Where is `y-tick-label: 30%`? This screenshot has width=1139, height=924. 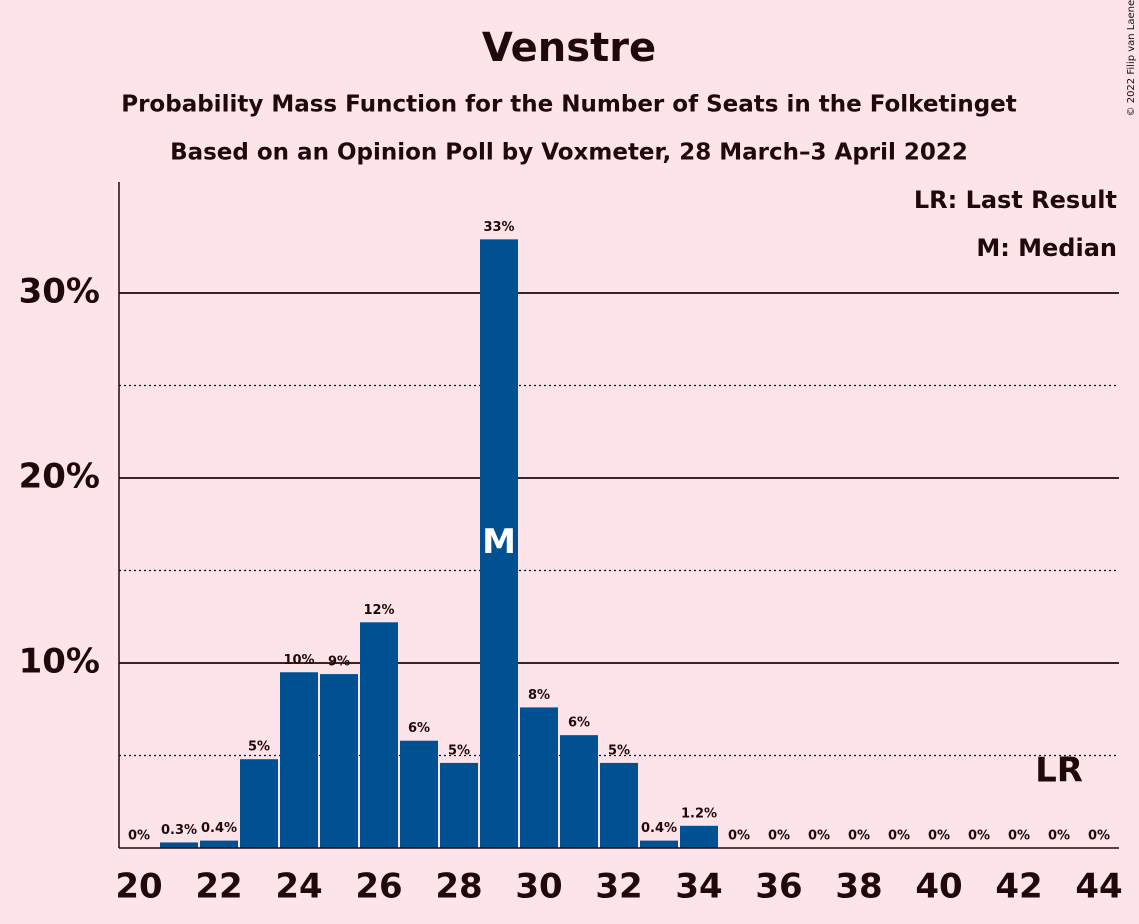 y-tick-label: 30% is located at coordinates (59, 292).